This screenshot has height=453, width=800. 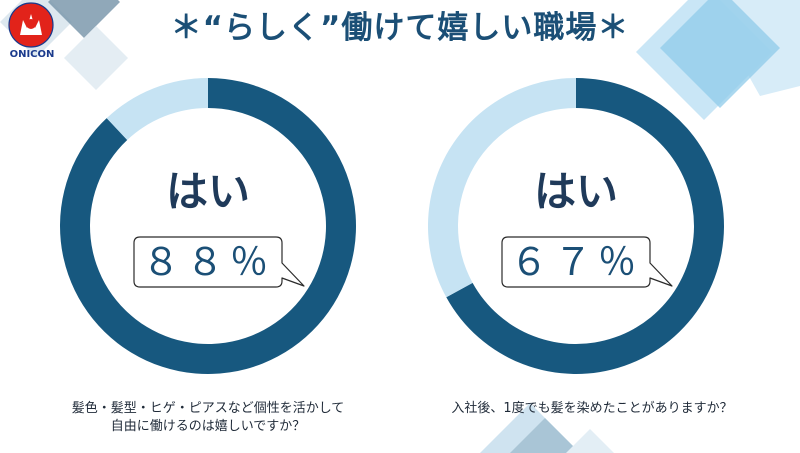 What do you see at coordinates (208, 408) in the screenshot?
I see `question-line: 髪色・髪型・ヒゲ・ピアスなど個性を活かして` at bounding box center [208, 408].